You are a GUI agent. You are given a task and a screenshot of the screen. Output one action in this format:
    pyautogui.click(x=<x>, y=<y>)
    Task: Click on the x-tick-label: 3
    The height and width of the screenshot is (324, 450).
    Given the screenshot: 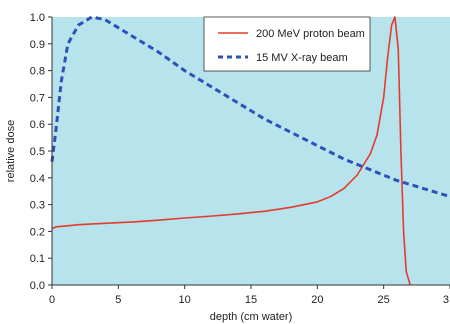 What is the action you would take?
    pyautogui.click(x=446, y=300)
    